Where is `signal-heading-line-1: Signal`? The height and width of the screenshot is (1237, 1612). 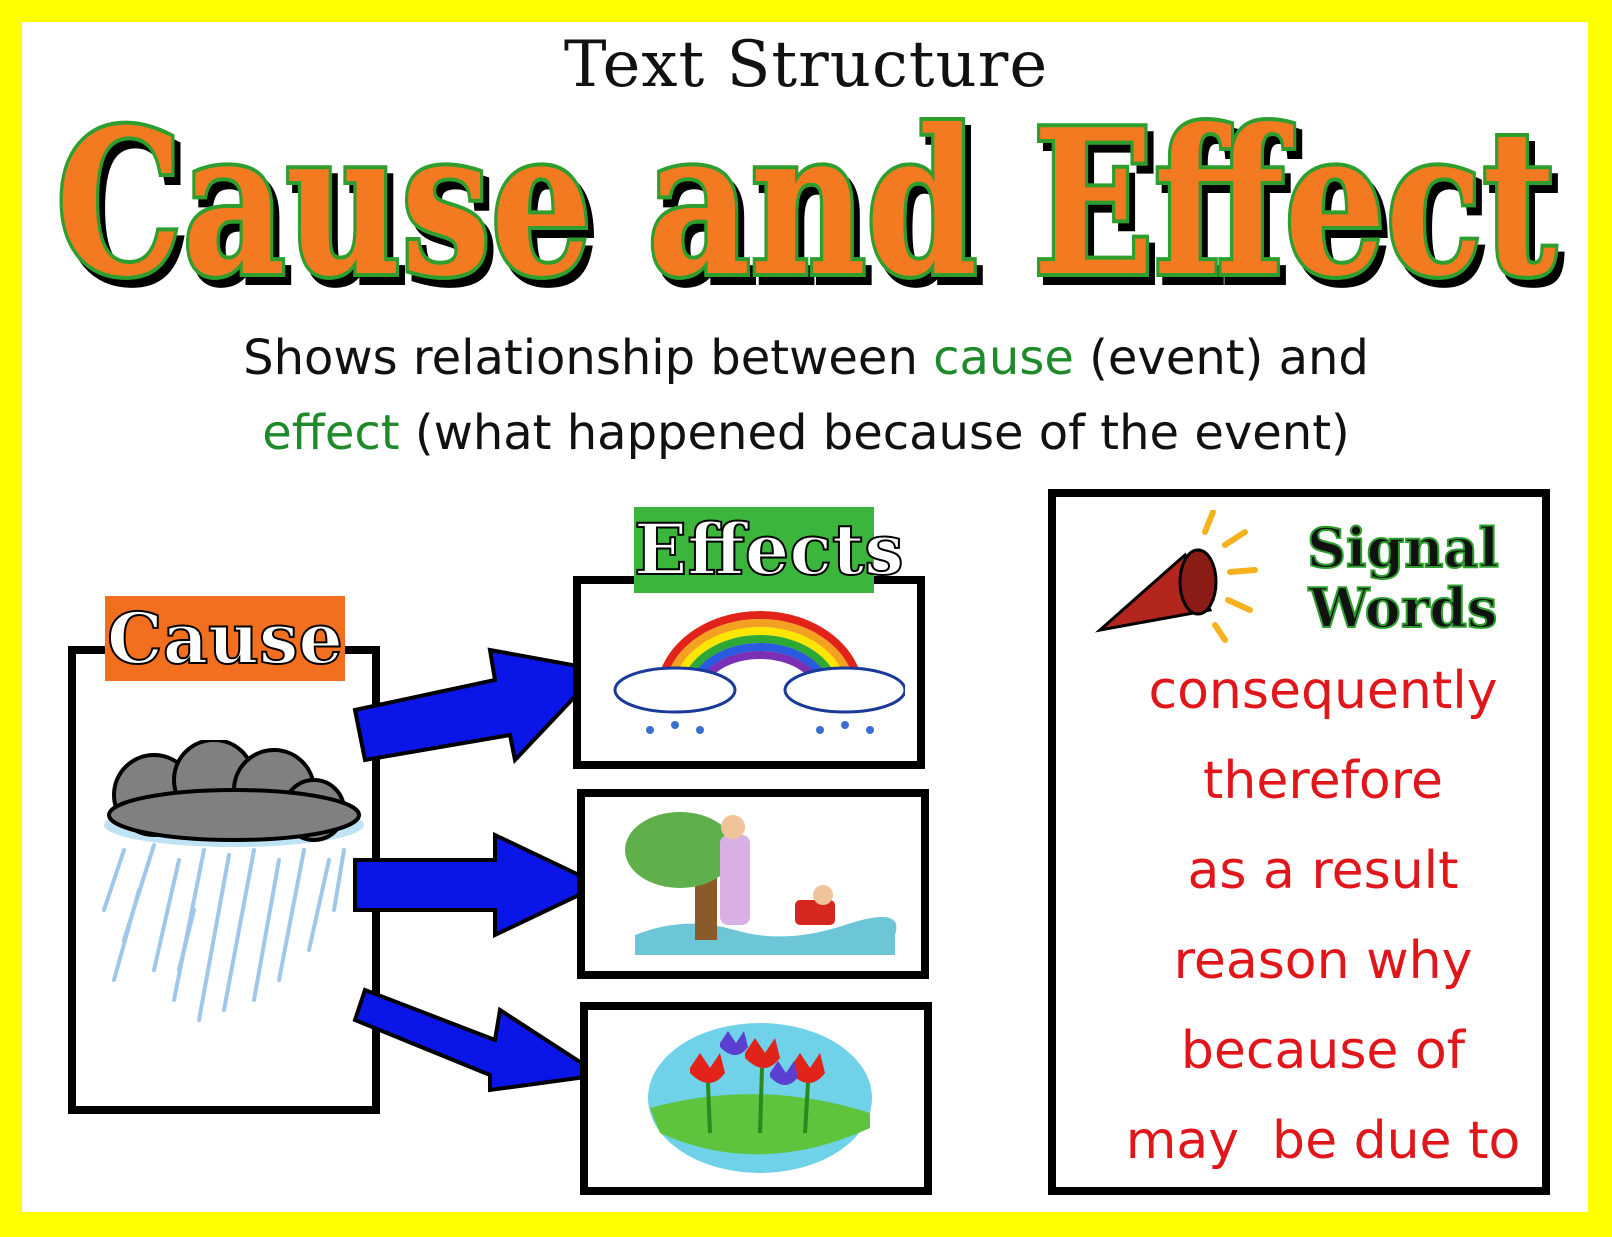 signal-heading-line-1: Signal is located at coordinates (1403, 548).